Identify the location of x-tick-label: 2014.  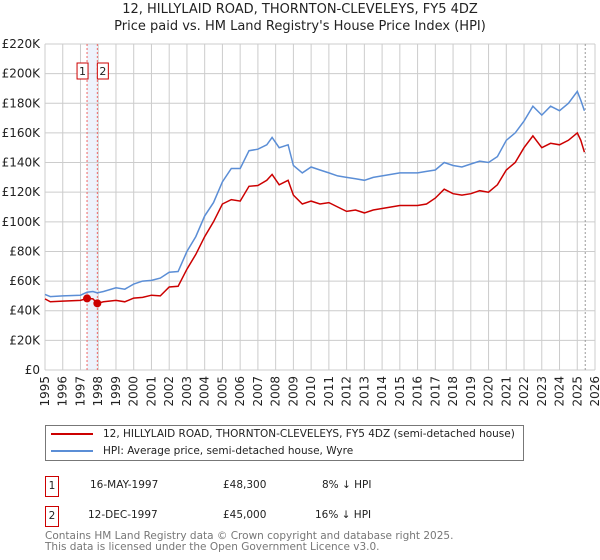
(382, 391).